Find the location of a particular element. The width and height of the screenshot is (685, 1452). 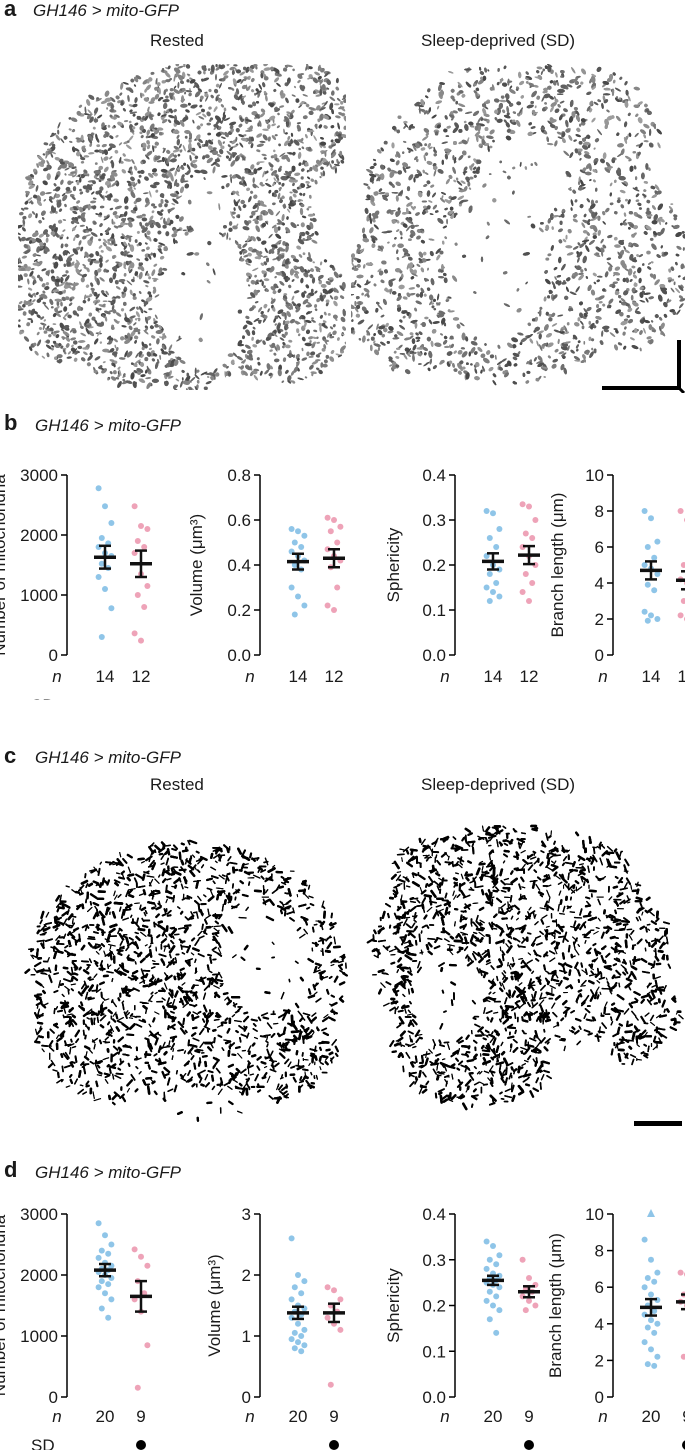

y-tick-label: 3 is located at coordinates (246, 1214).